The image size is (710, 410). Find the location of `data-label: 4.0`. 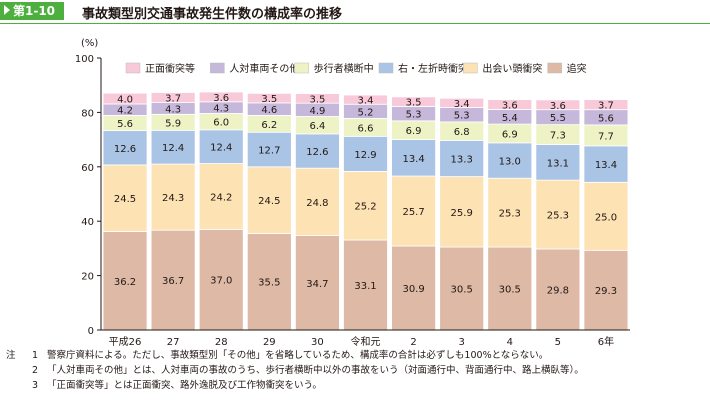

data-label: 4.0 is located at coordinates (125, 100).